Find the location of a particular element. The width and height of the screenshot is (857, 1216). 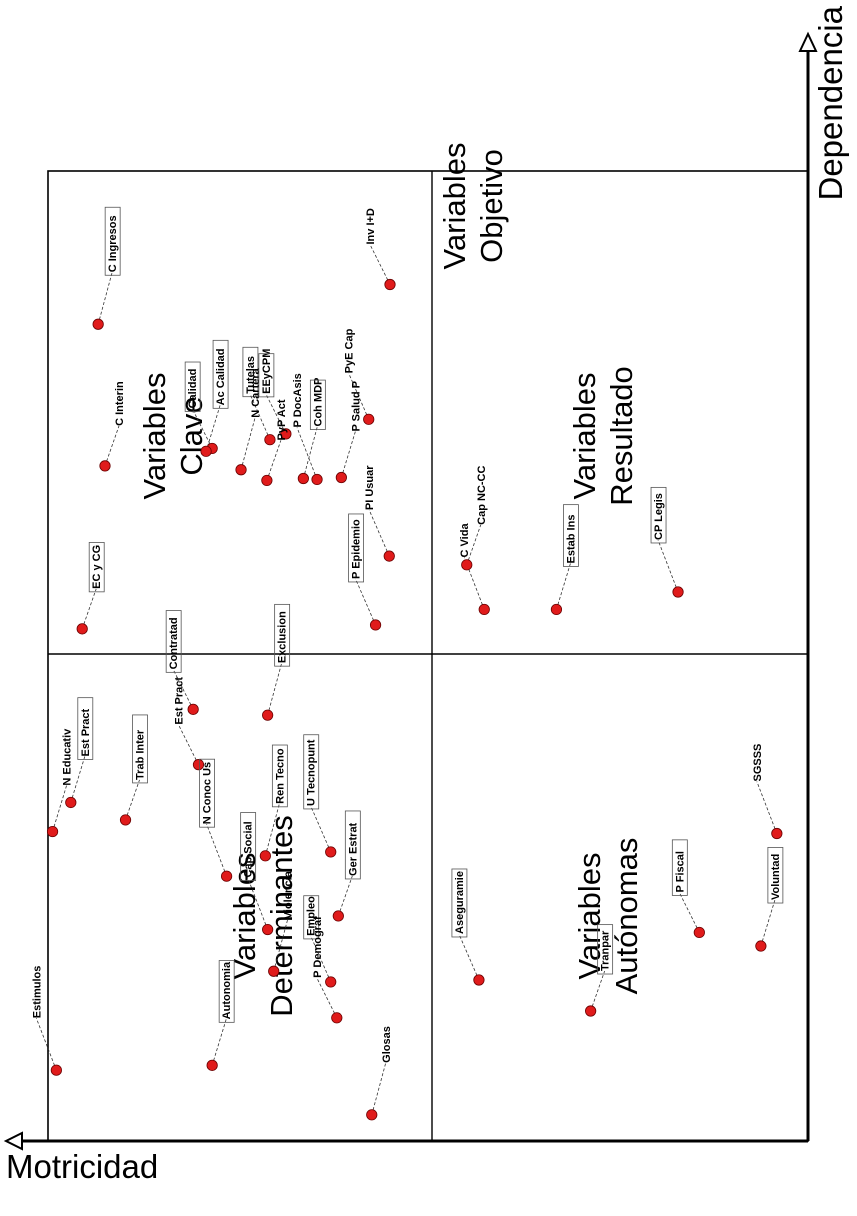

data-label: N Conoc Us is located at coordinates (208, 793).